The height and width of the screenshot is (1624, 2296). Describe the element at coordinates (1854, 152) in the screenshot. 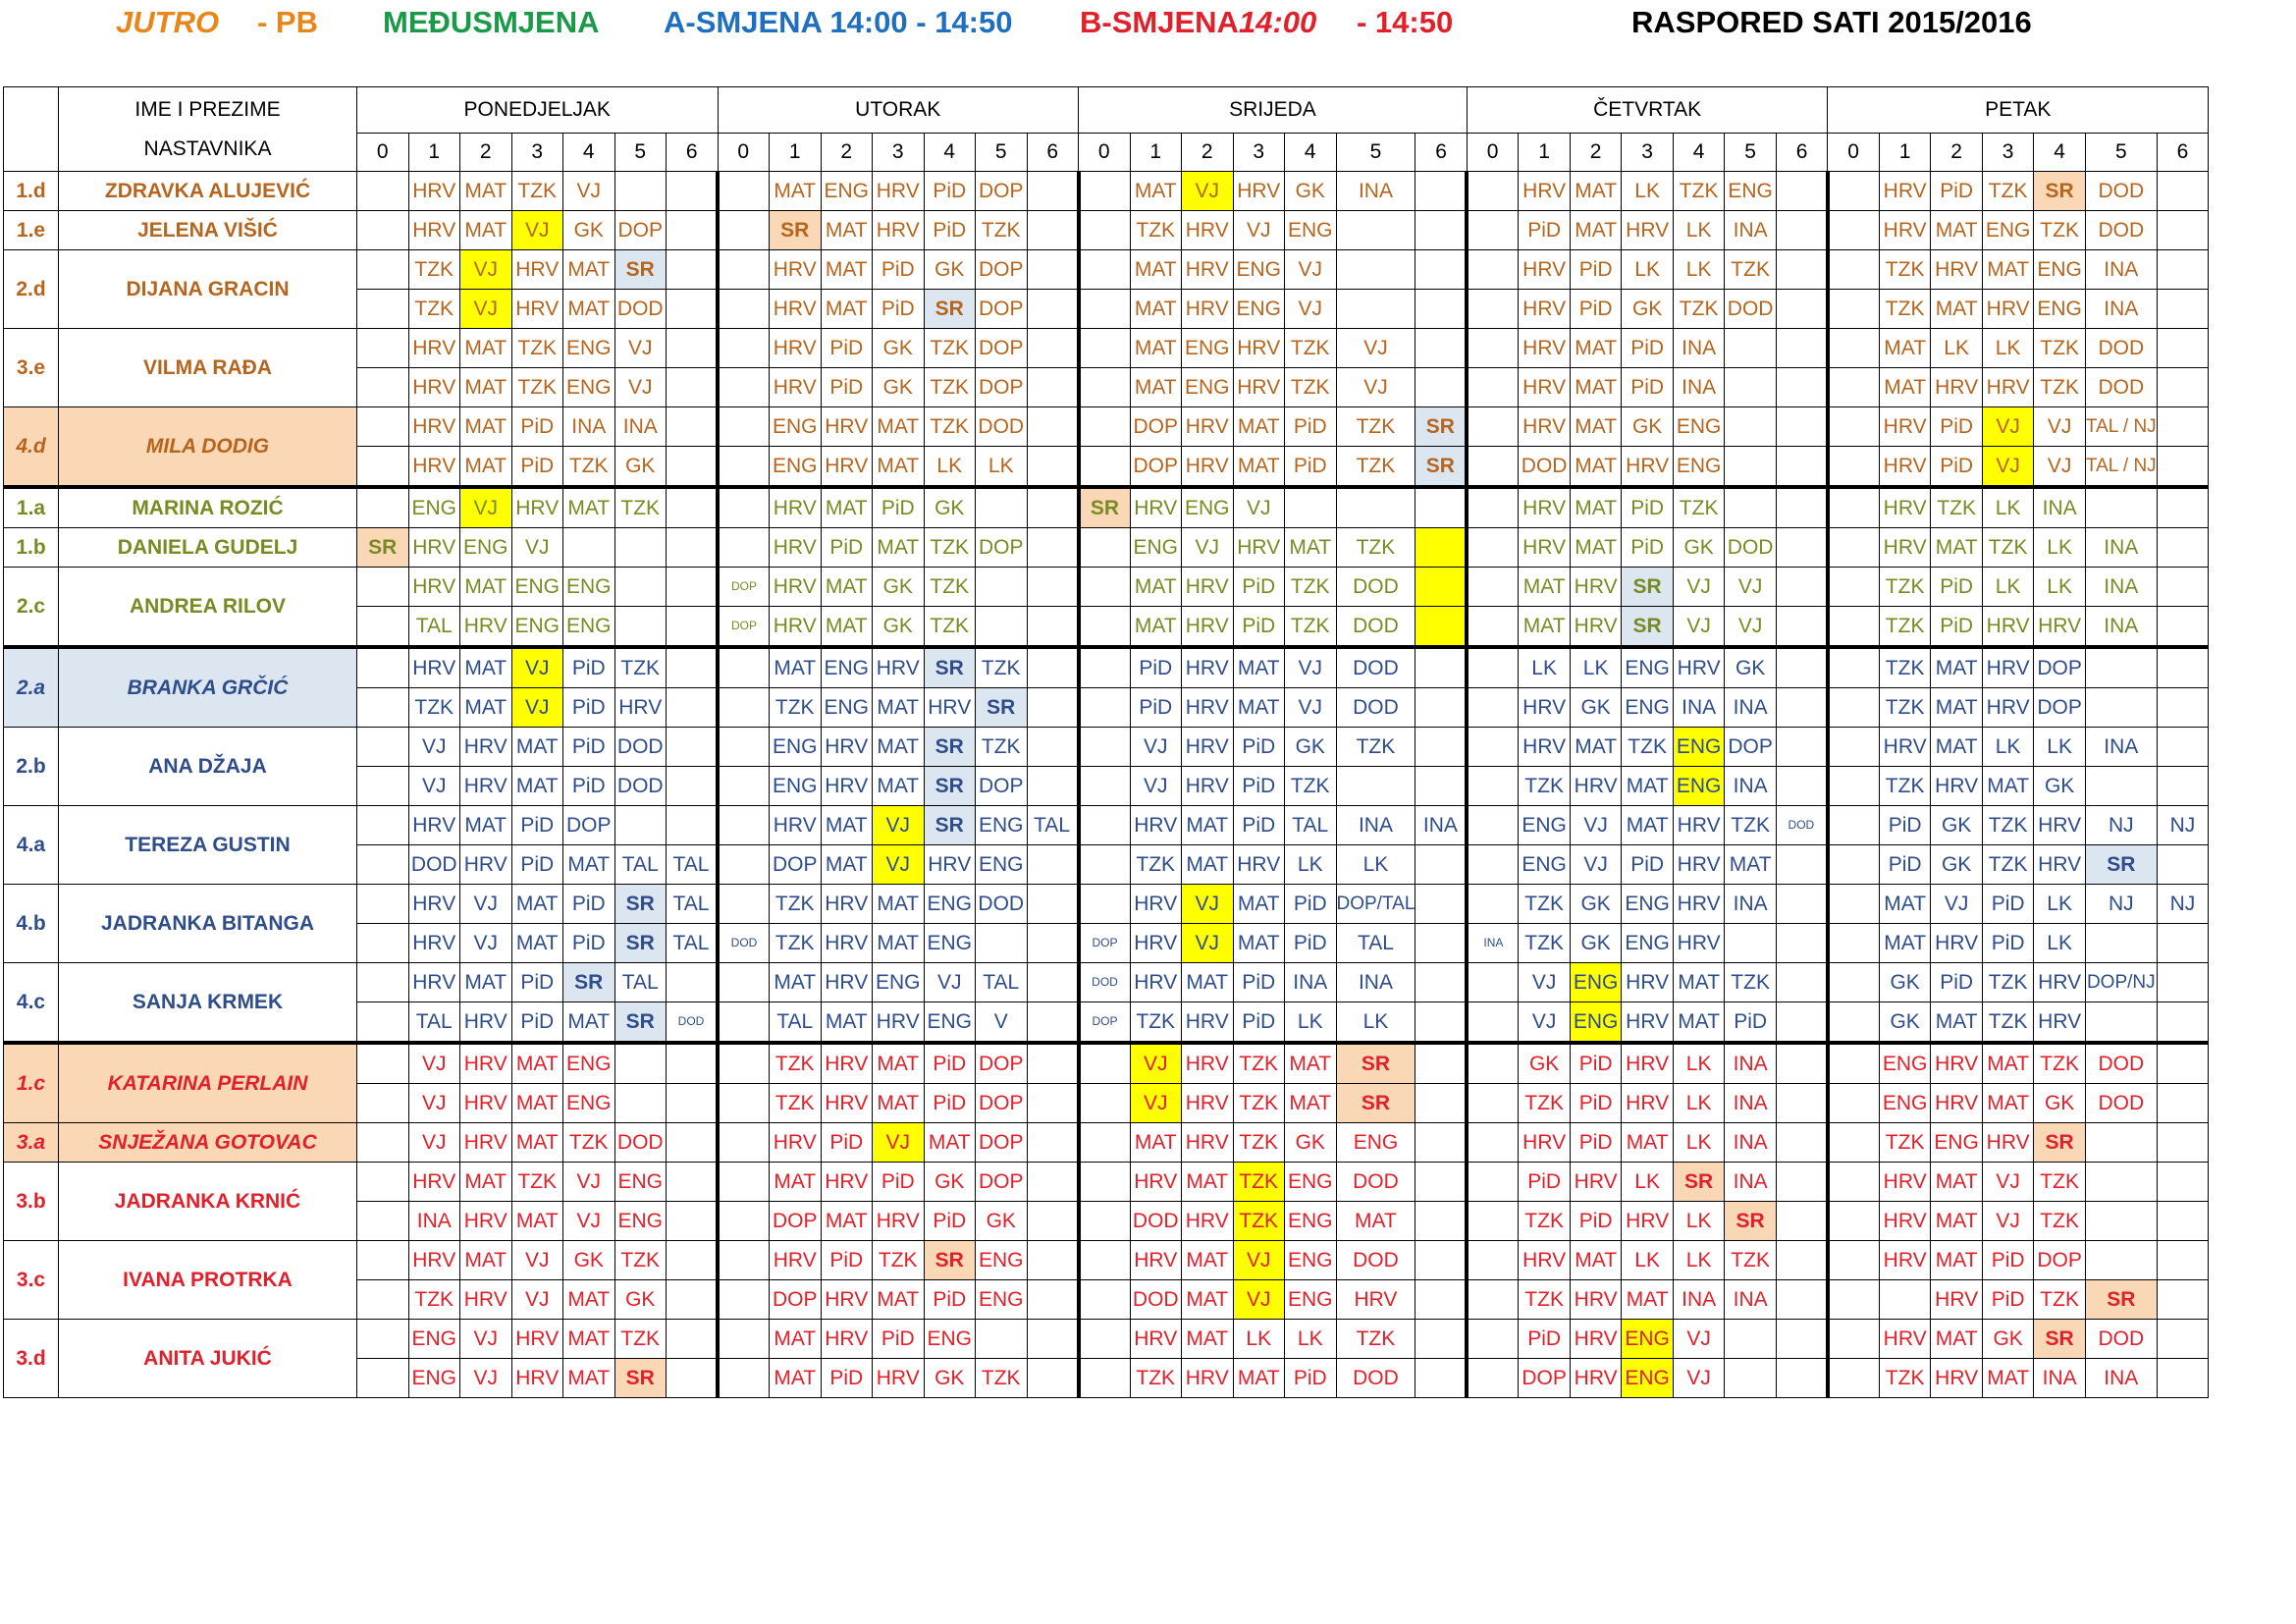

I see `period-header: 0` at that location.